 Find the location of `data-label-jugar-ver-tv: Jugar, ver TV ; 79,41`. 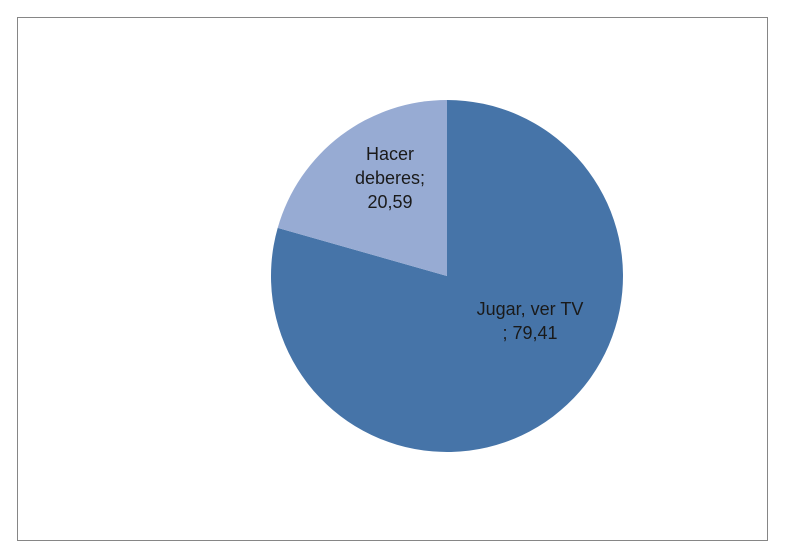

data-label-jugar-ver-tv: Jugar, ver TV ; 79,41 is located at coordinates (530, 321).